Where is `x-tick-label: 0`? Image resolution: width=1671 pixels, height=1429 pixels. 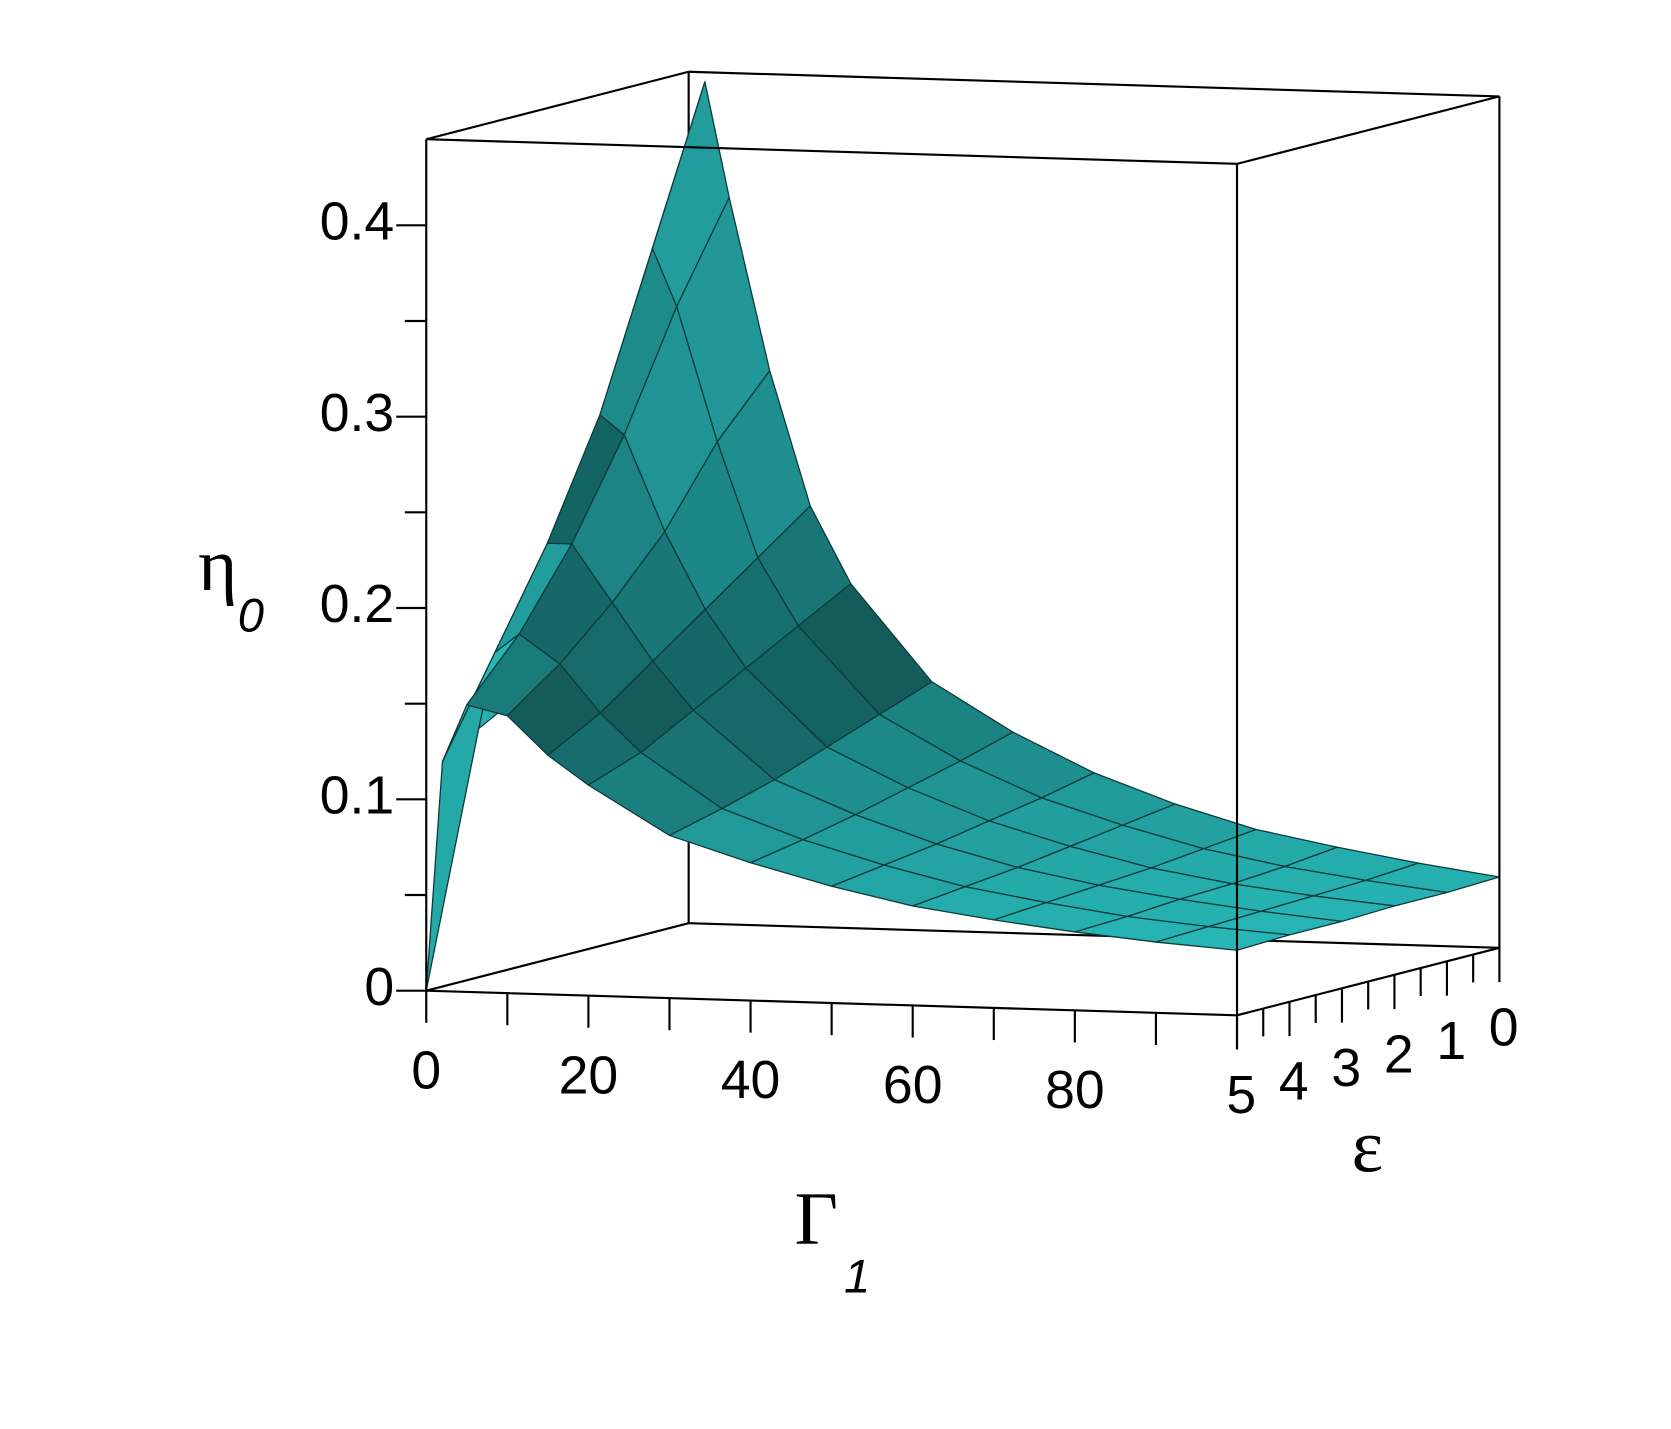 x-tick-label: 0 is located at coordinates (426, 1070).